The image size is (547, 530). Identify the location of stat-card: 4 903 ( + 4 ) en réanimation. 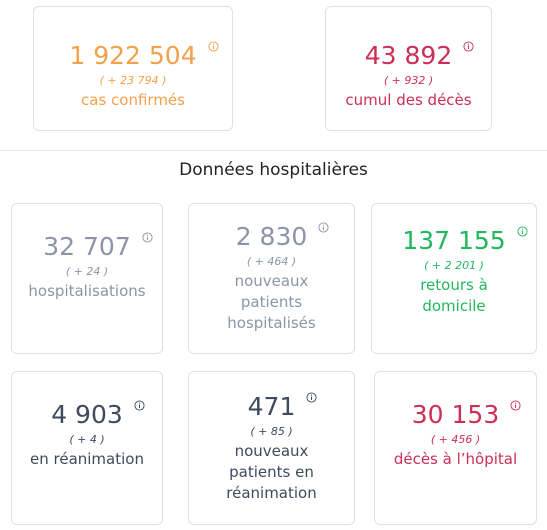
(87, 448).